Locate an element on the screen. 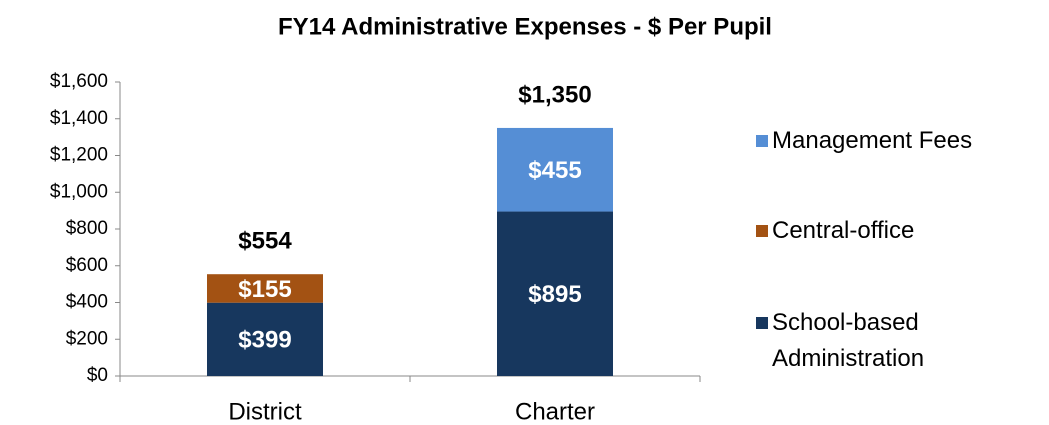  value-label: $455 is located at coordinates (554, 170).